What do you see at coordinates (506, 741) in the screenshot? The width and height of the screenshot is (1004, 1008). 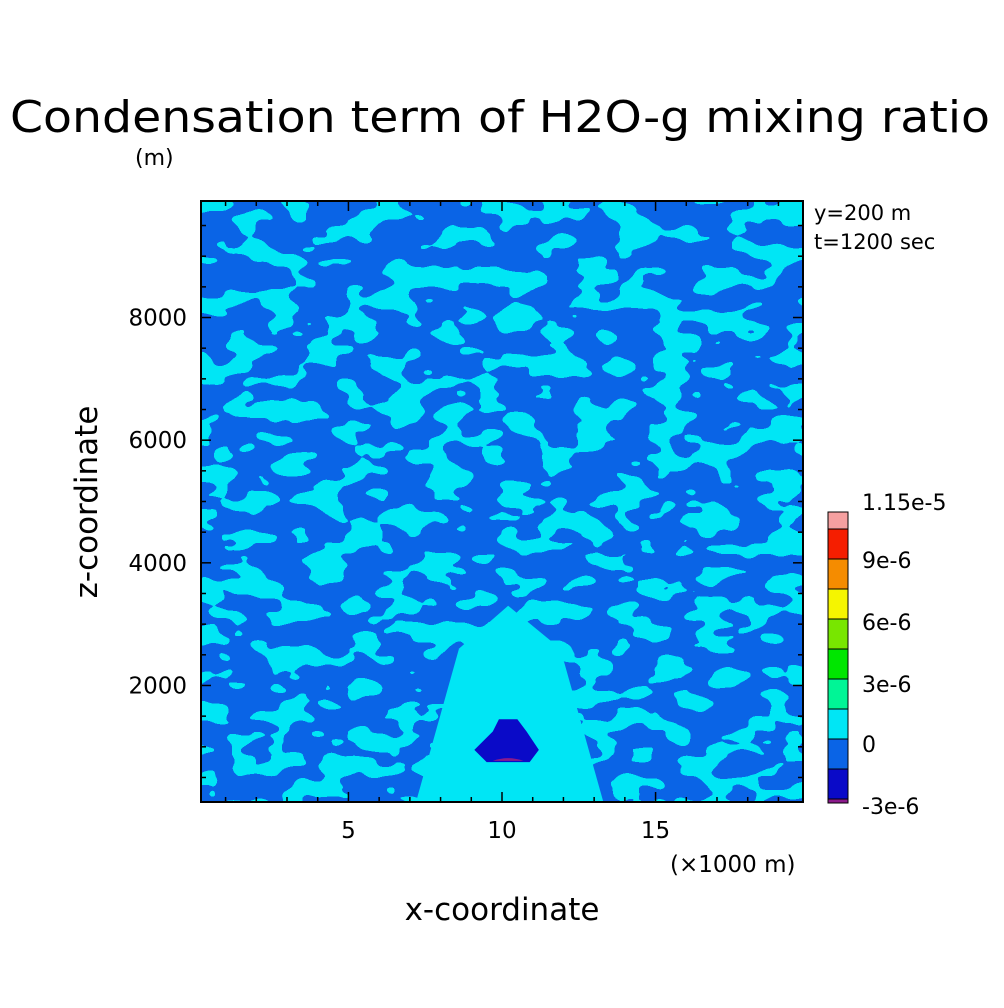 I see `negative-contour` at bounding box center [506, 741].